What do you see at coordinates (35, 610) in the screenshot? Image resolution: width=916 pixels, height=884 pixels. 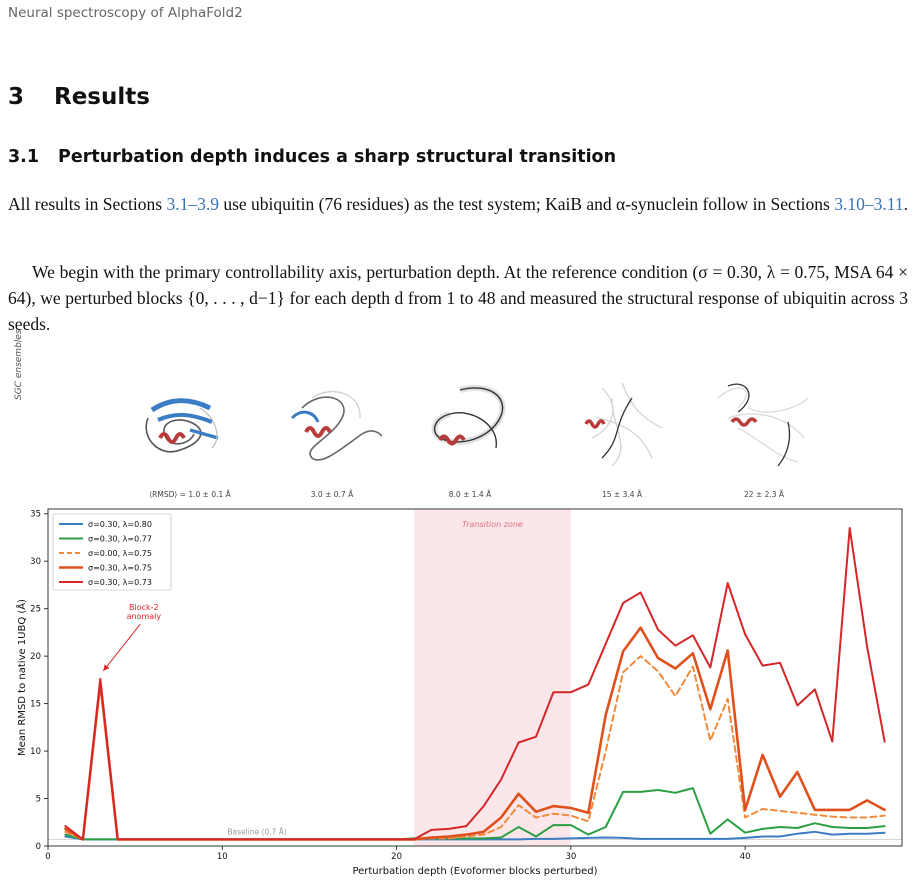 I see `y-tick-label-25: 25` at bounding box center [35, 610].